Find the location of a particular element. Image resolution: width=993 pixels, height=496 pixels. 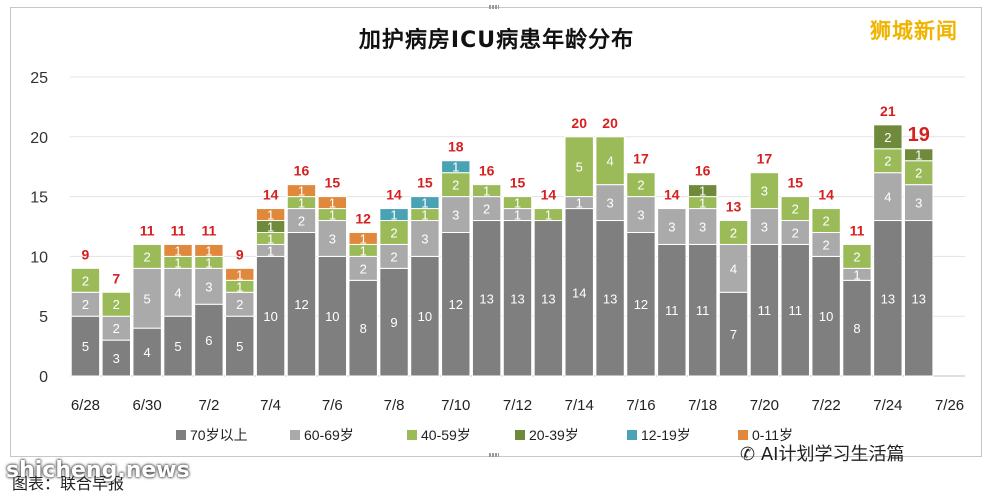

y-axis-ticks: 0 5 10 15 20 25 is located at coordinates (39, 228).